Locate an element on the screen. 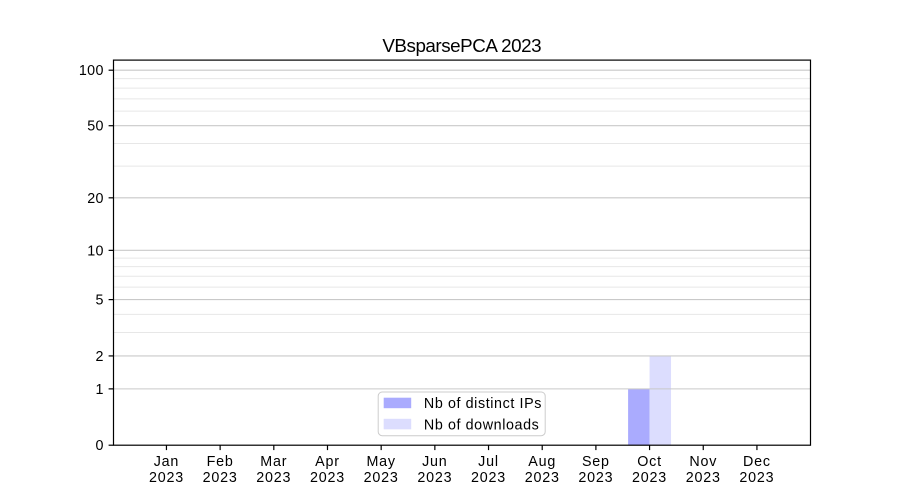  svg-text: Nov is located at coordinates (703, 462).